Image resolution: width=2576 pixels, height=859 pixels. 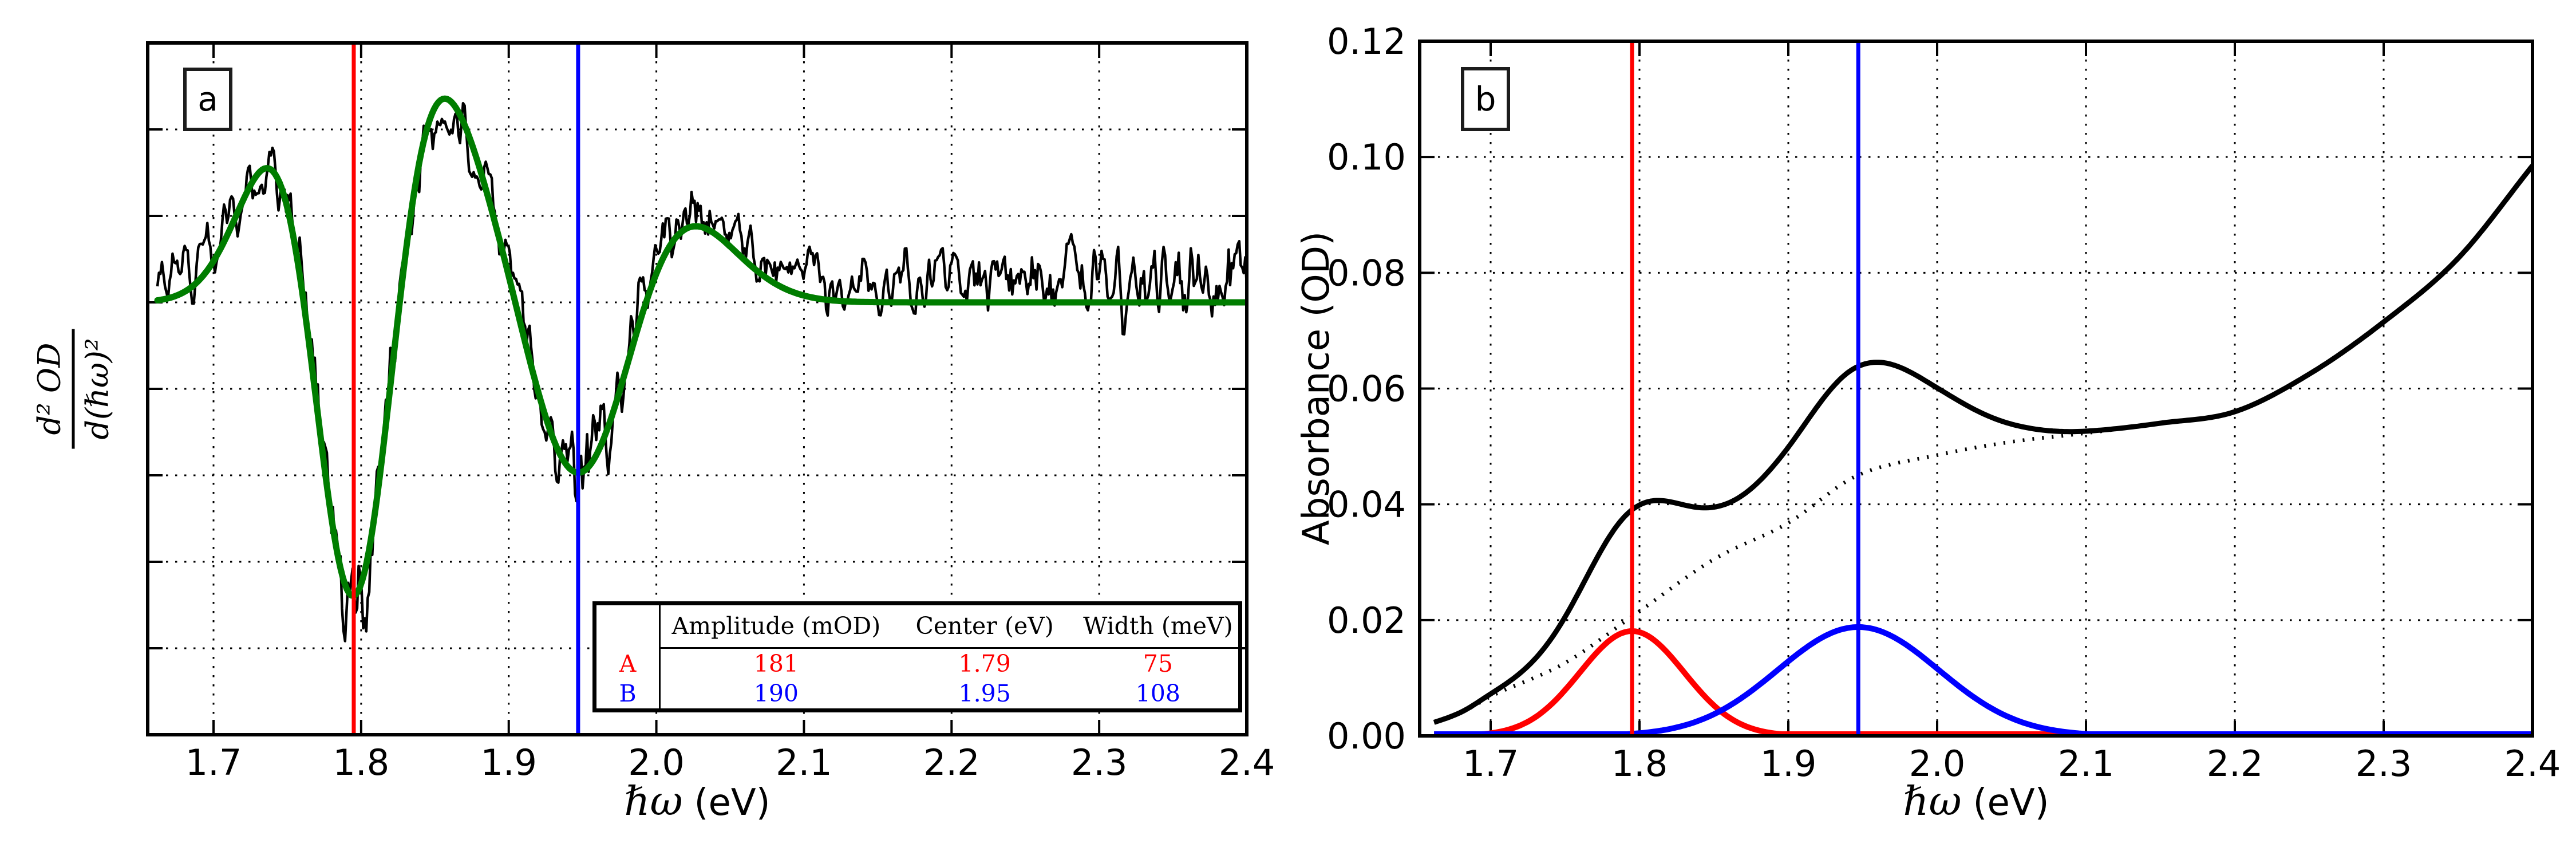 I want to click on panel-a-label-box: a, so click(x=207, y=99).